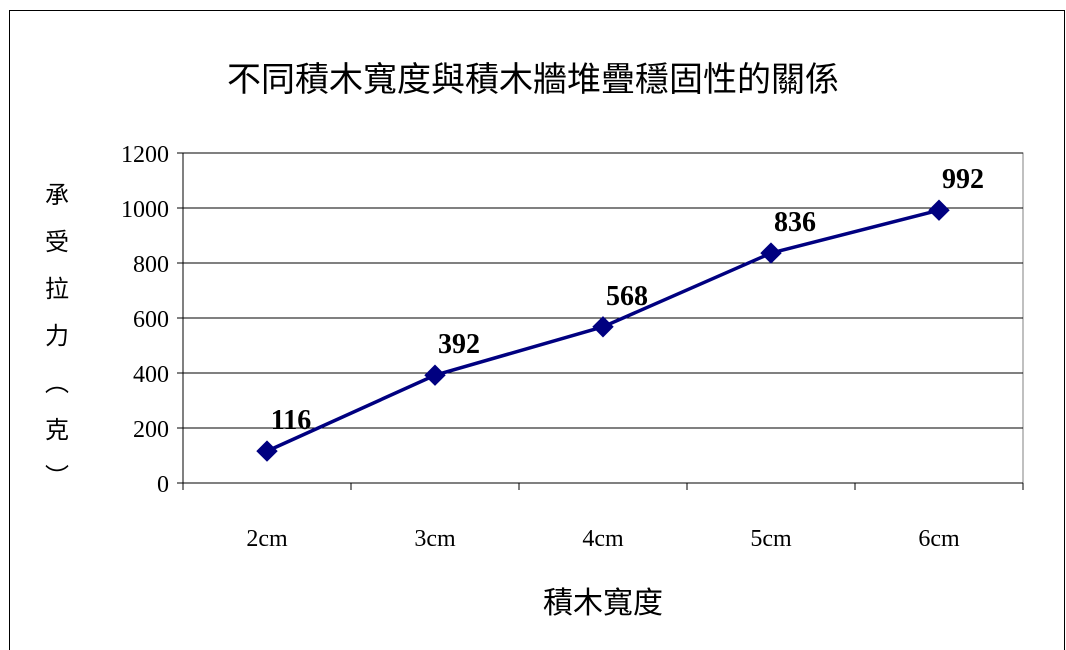  Describe the element at coordinates (795, 222) in the screenshot. I see `data-label: 836` at that location.